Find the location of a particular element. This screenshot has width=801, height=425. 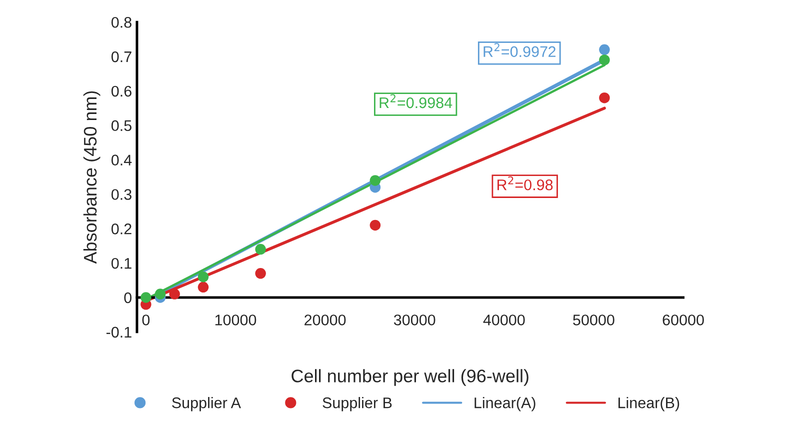

y-axis-title: Absorbance (450 nm) is located at coordinates (91, 177).